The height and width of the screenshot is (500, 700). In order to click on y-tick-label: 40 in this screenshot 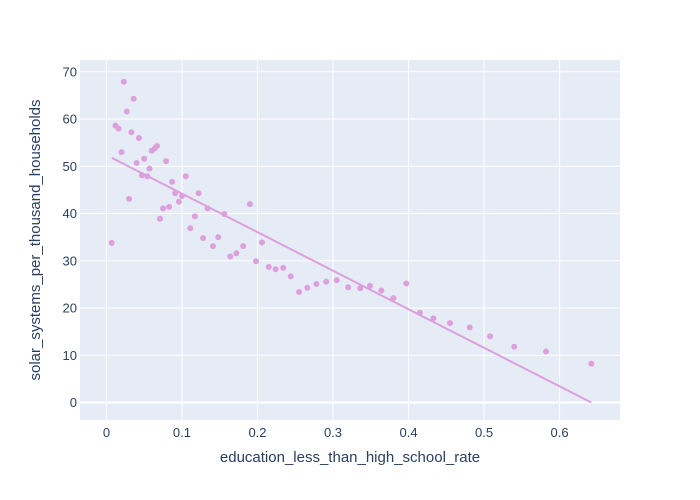, I will do `click(70, 213)`.